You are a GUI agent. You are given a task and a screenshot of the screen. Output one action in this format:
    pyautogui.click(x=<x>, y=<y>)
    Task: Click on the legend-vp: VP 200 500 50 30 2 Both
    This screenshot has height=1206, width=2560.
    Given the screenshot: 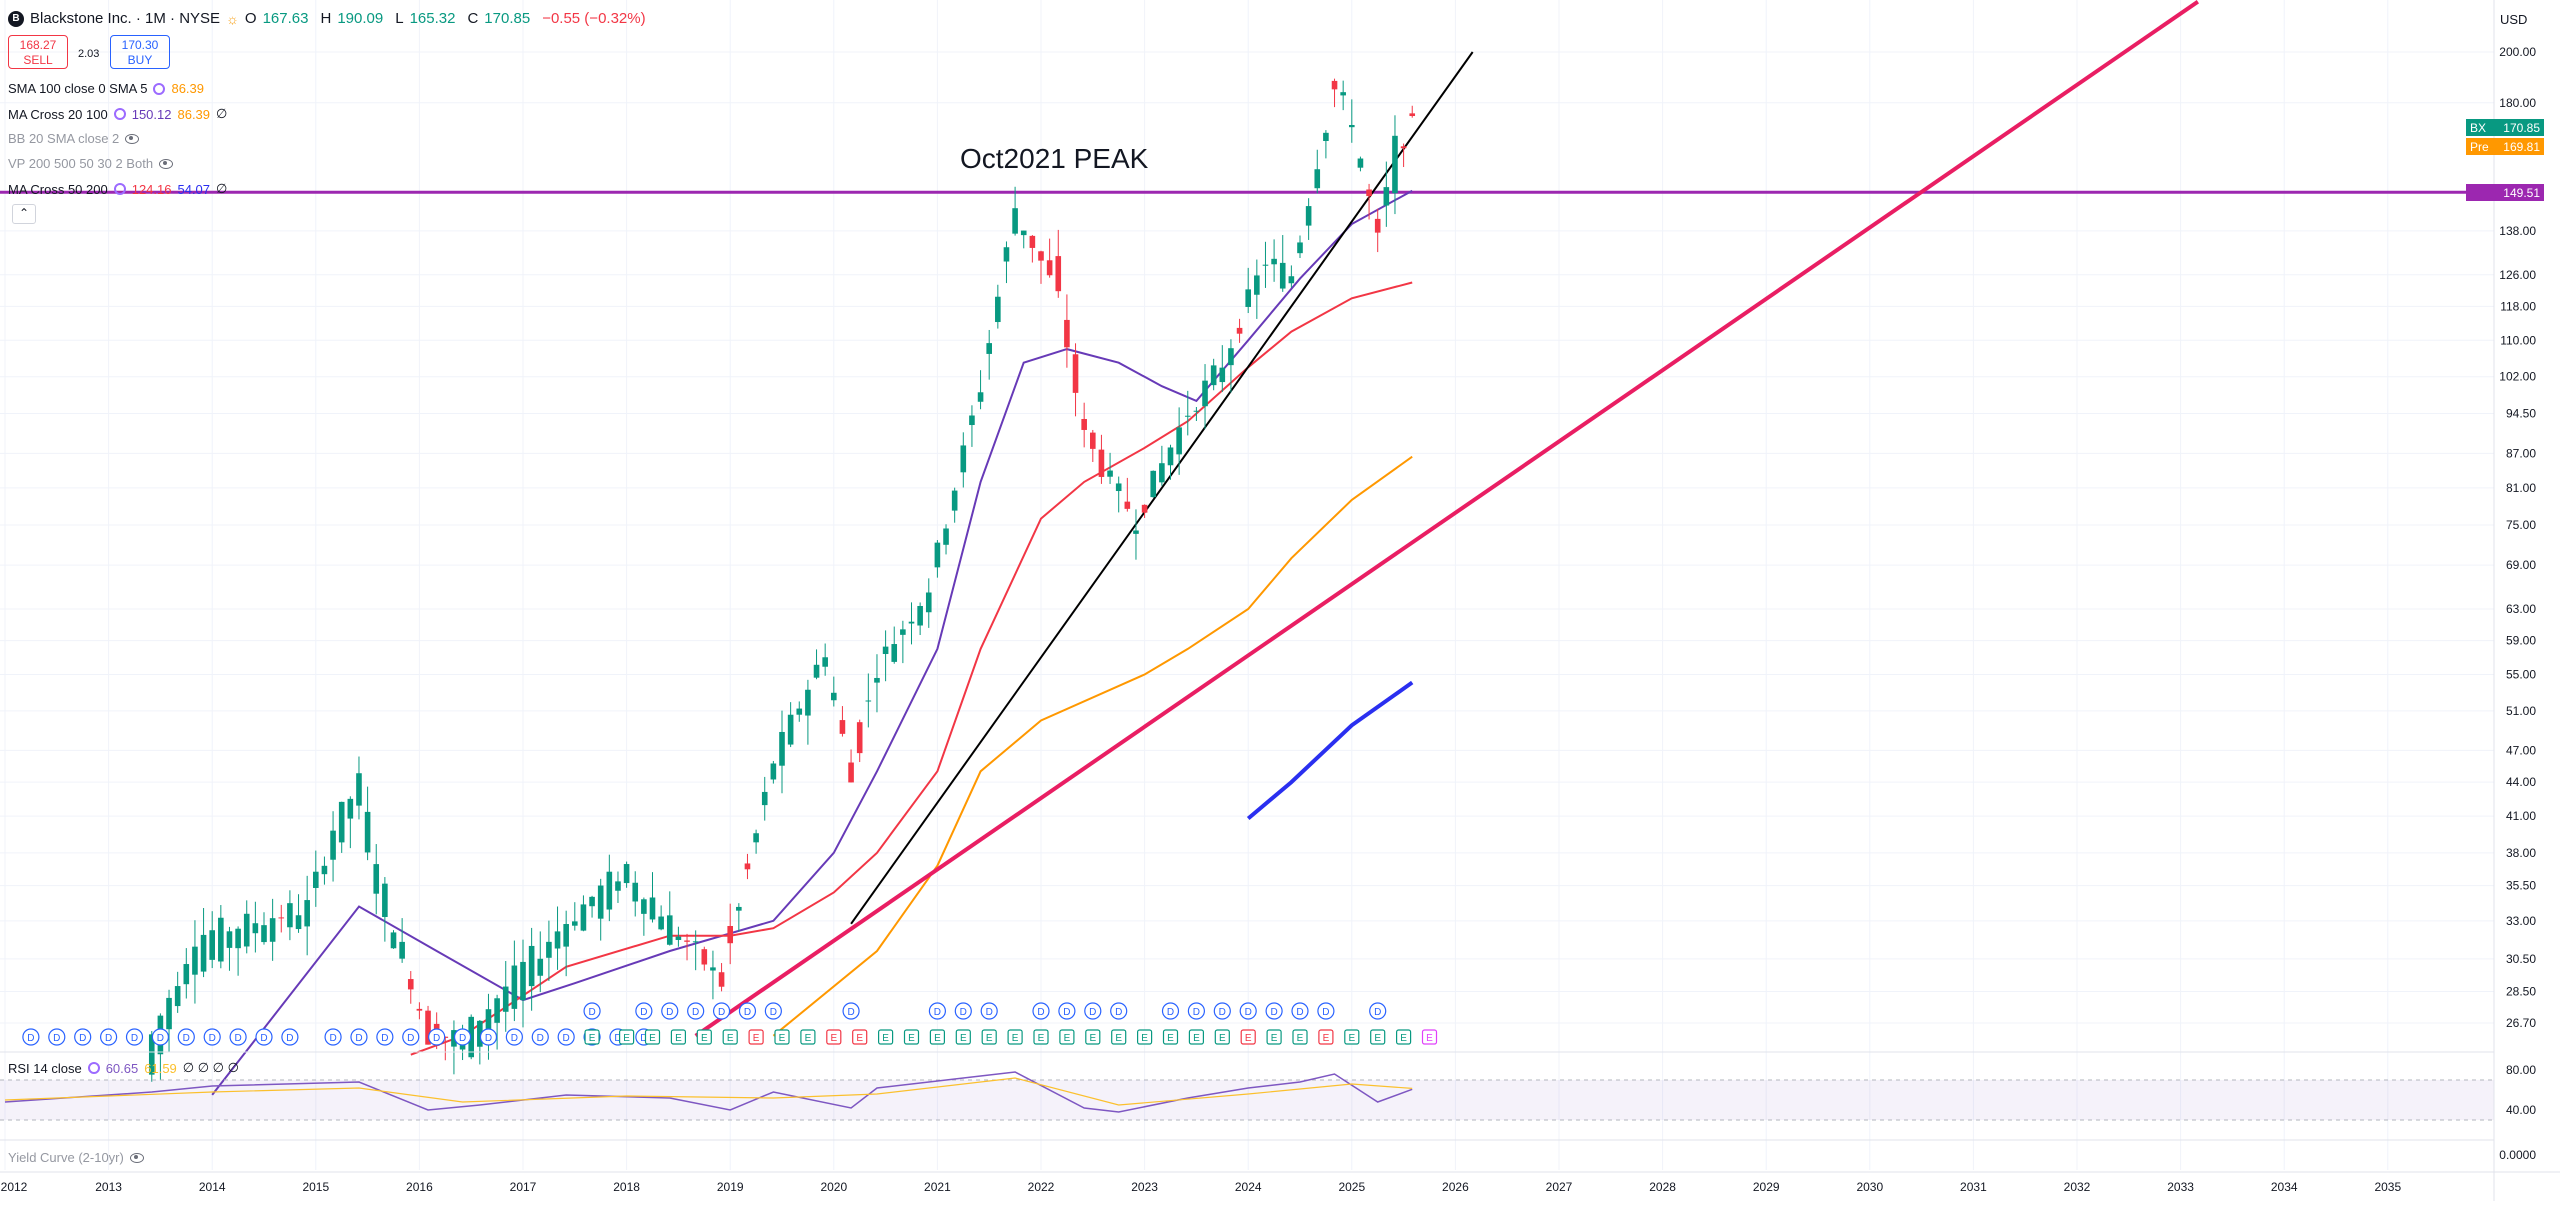 What is the action you would take?
    pyautogui.click(x=91, y=163)
    